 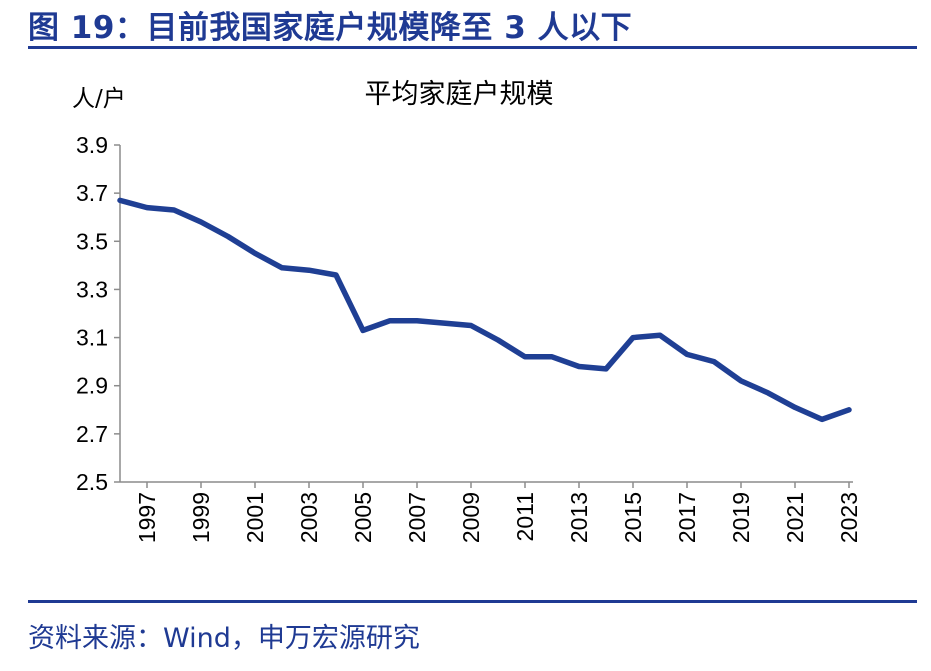 I want to click on x-tick-label: 2009, so click(x=471, y=517).